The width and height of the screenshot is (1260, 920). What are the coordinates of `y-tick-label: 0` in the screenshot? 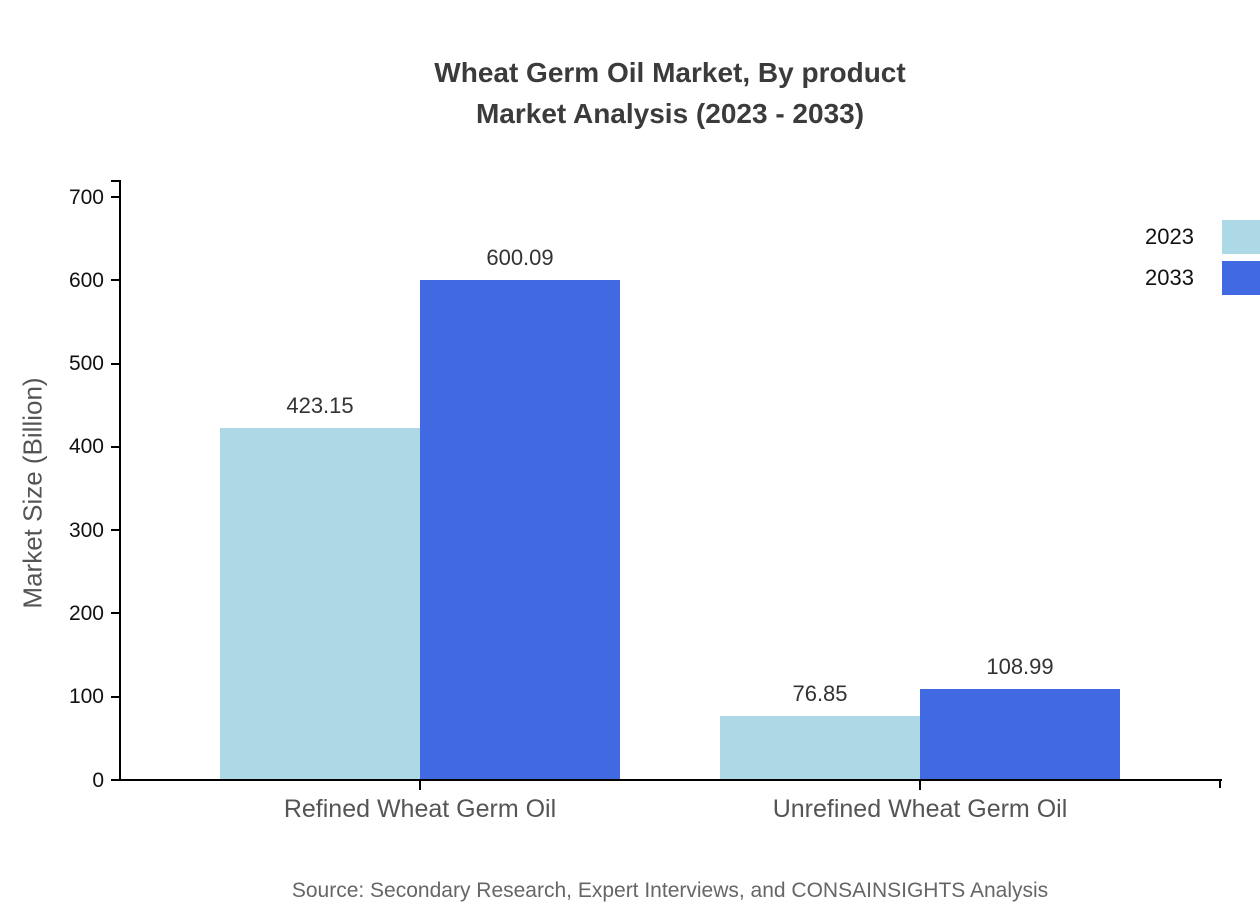 It's located at (98, 780).